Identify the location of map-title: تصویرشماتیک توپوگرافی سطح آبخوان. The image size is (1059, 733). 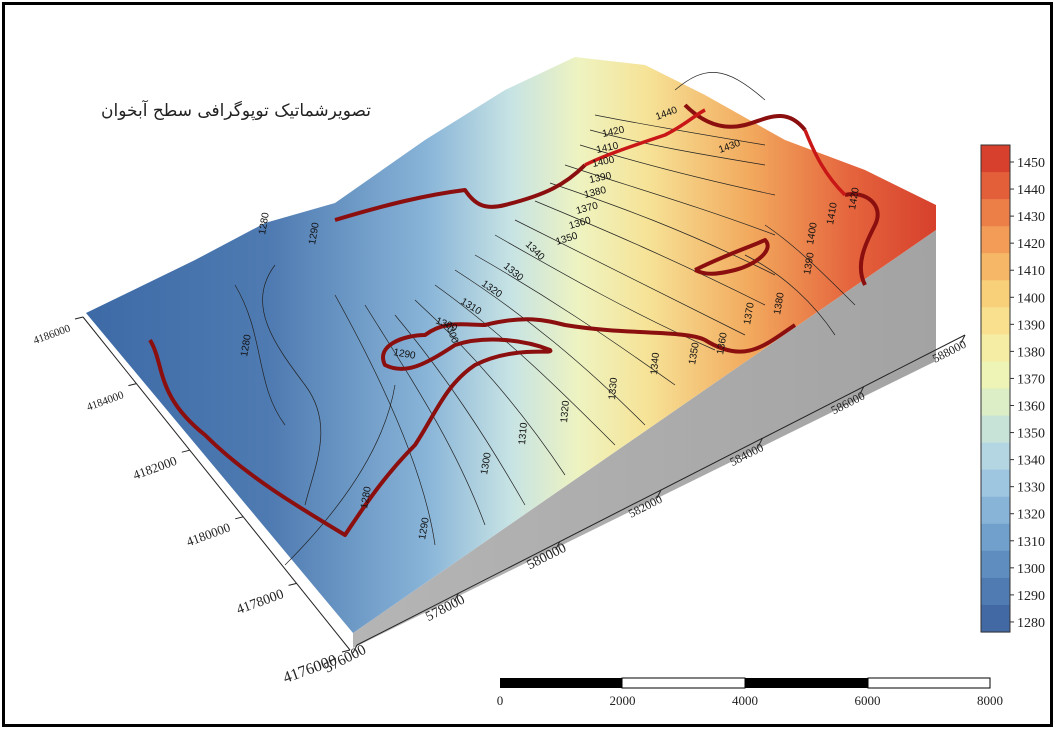
(236, 111).